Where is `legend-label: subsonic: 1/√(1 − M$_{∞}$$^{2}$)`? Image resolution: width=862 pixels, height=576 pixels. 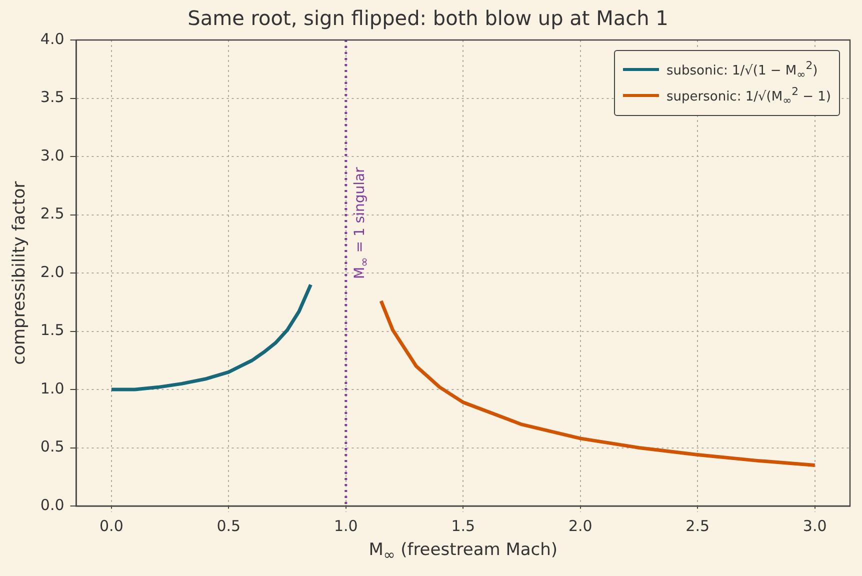 legend-label: subsonic: 1/√(1 − M$_{∞}$$^{2}$) is located at coordinates (742, 70).